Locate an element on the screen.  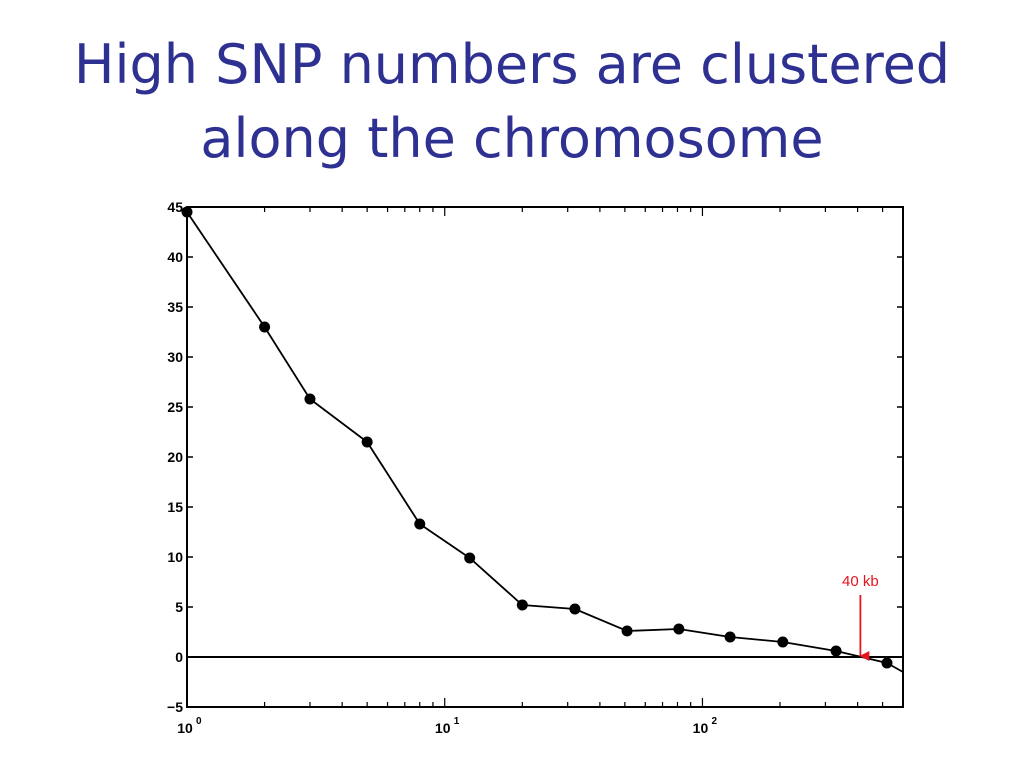
y-tick-label: 25 is located at coordinates (175, 407).